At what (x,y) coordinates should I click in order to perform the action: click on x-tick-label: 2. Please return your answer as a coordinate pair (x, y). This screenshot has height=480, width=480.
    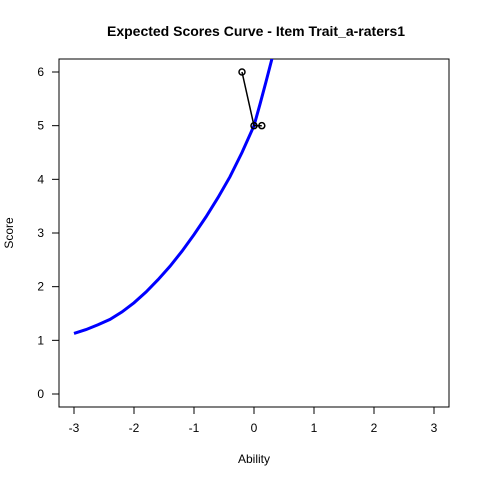
    Looking at the image, I should click on (374, 428).